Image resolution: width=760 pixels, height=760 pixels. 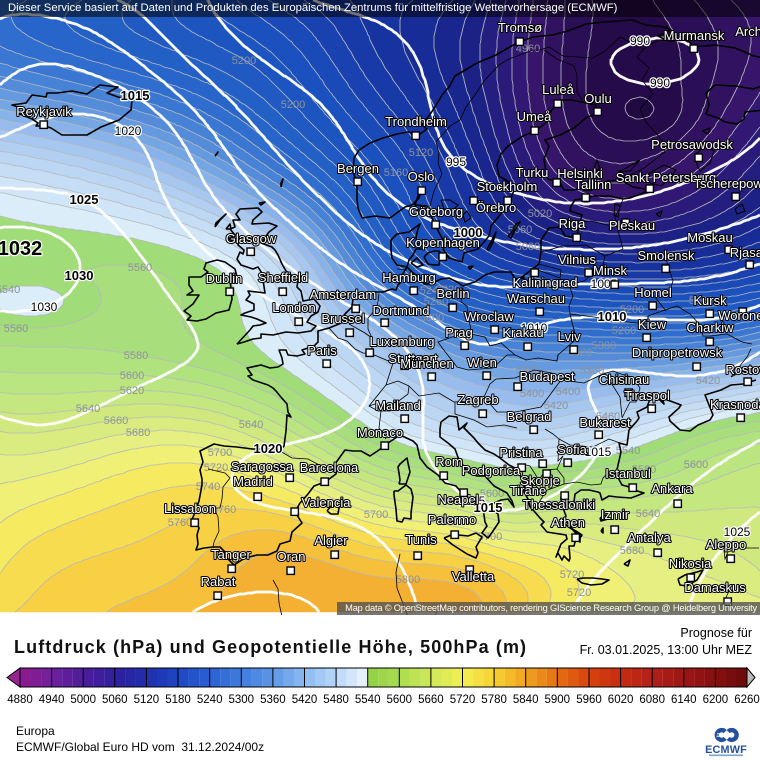 What do you see at coordinates (573, 223) in the screenshot?
I see `svg-text: Riga` at bounding box center [573, 223].